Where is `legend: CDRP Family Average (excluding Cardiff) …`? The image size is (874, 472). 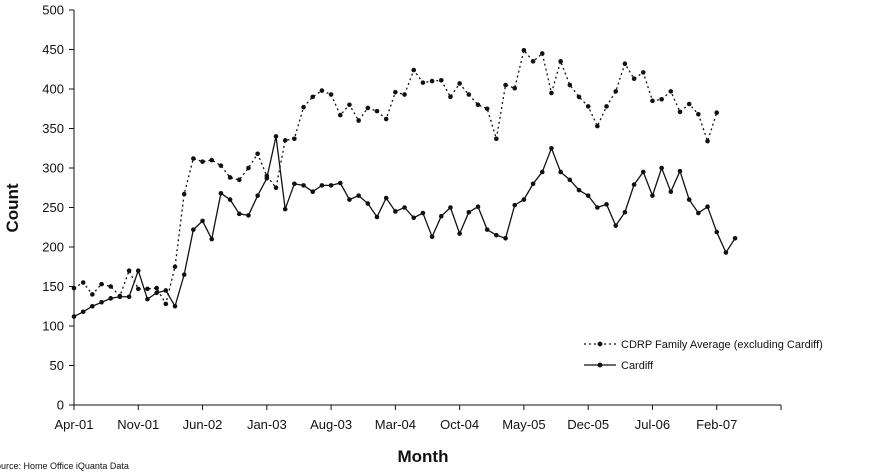
legend: CDRP Family Average (excluding Cardiff) … is located at coordinates (703, 355).